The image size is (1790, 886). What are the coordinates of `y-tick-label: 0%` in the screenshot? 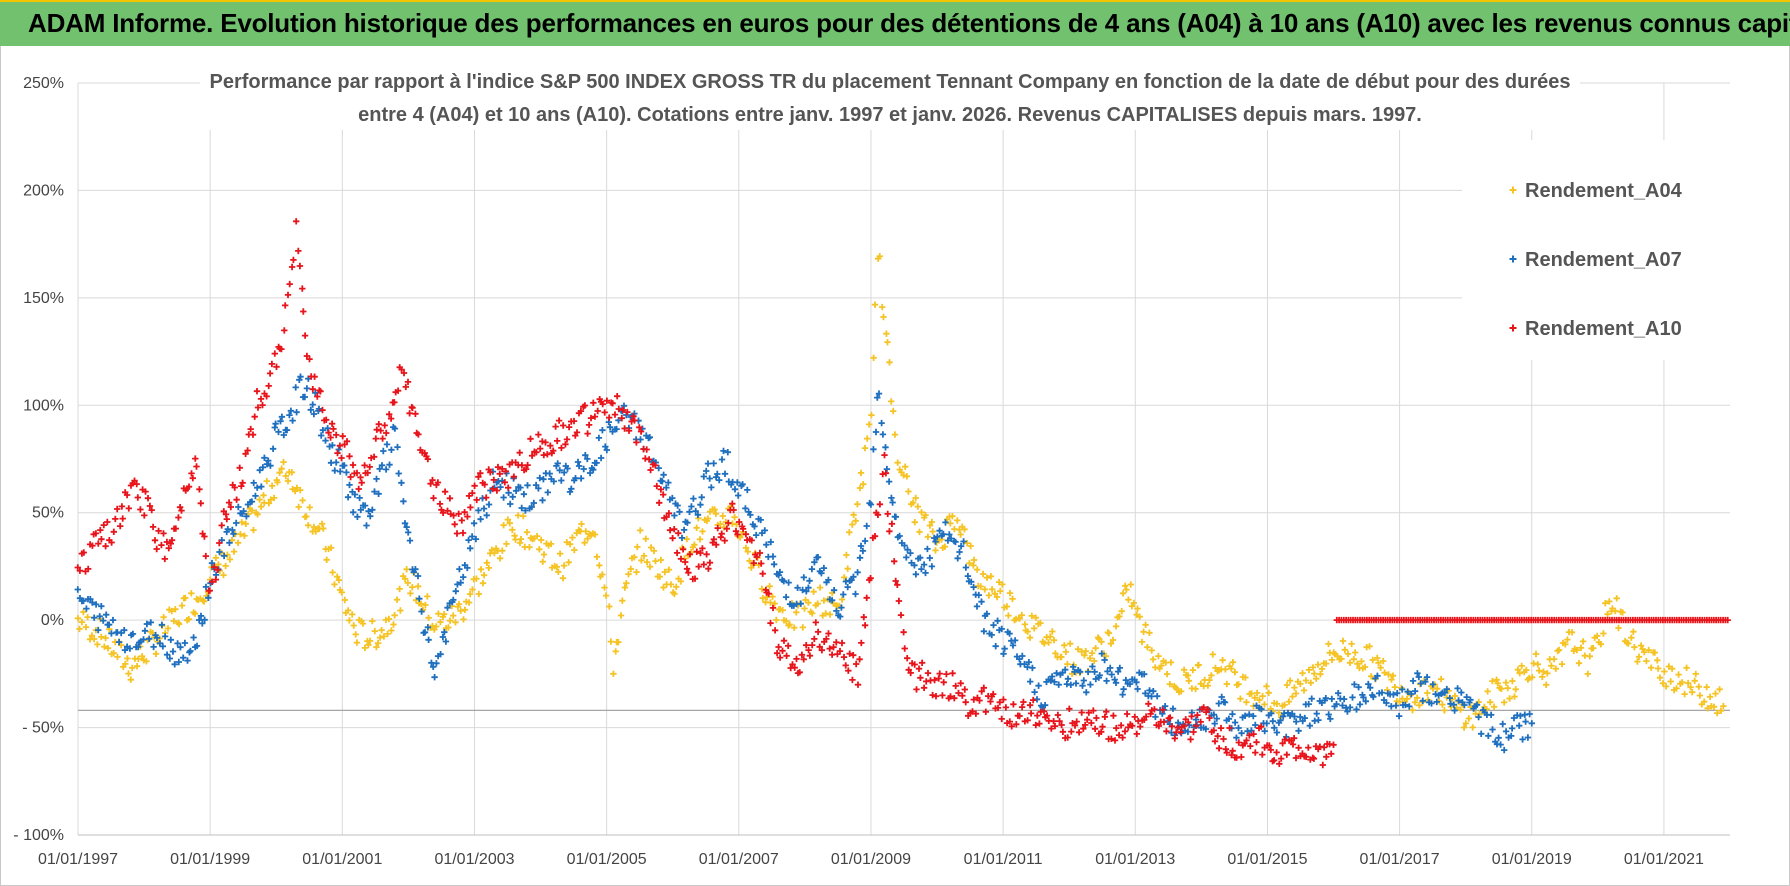 It's located at (52, 620).